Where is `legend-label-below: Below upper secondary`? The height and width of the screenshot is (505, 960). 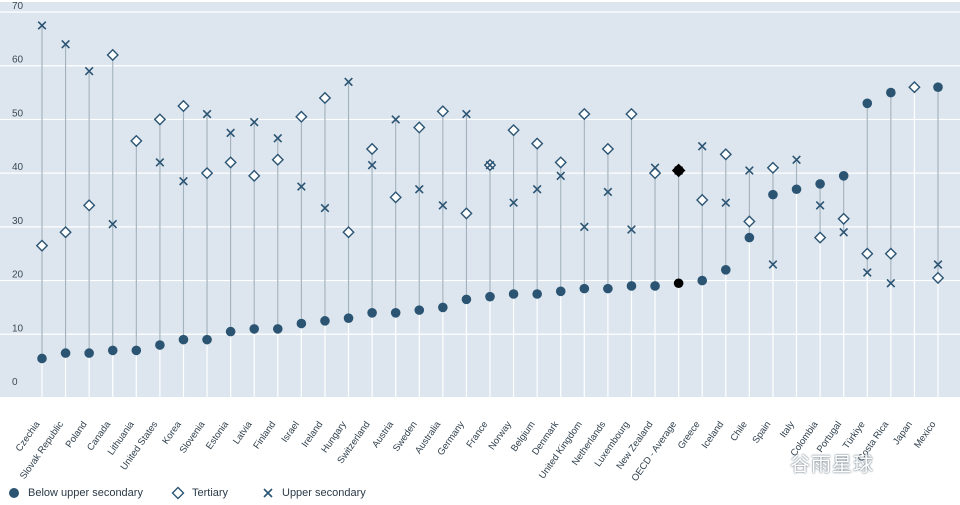 legend-label-below: Below upper secondary is located at coordinates (85, 493).